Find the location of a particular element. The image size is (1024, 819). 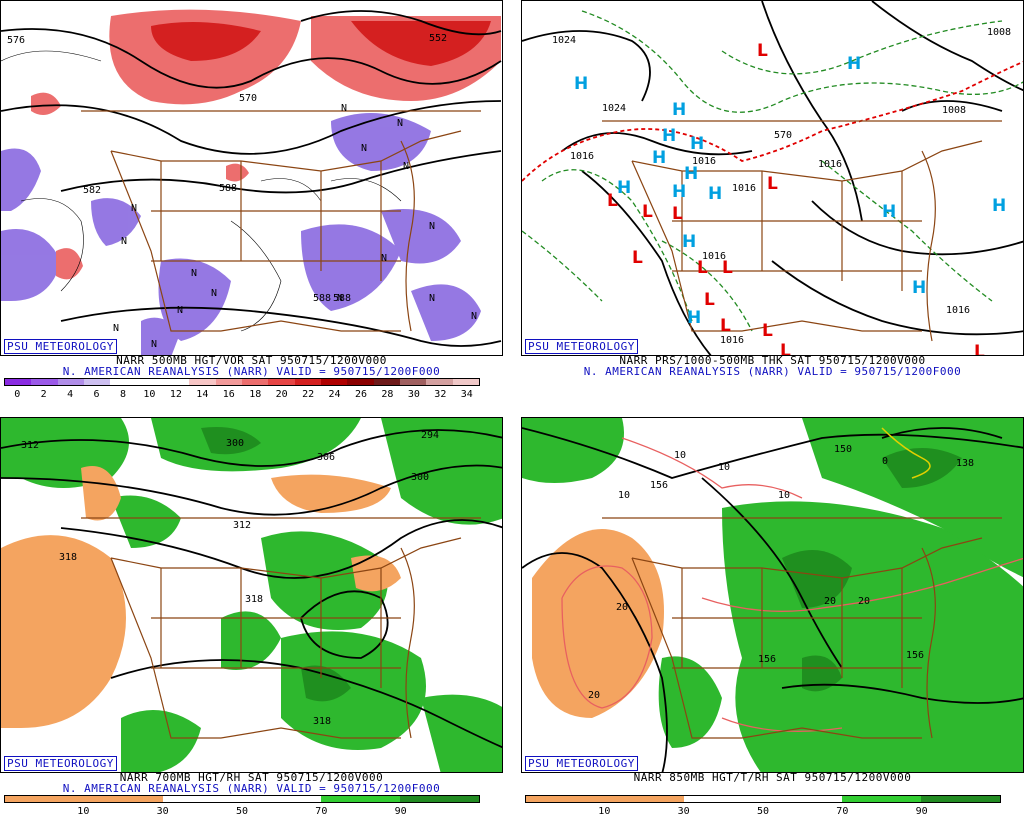

contour-label: 552 is located at coordinates (438, 38).